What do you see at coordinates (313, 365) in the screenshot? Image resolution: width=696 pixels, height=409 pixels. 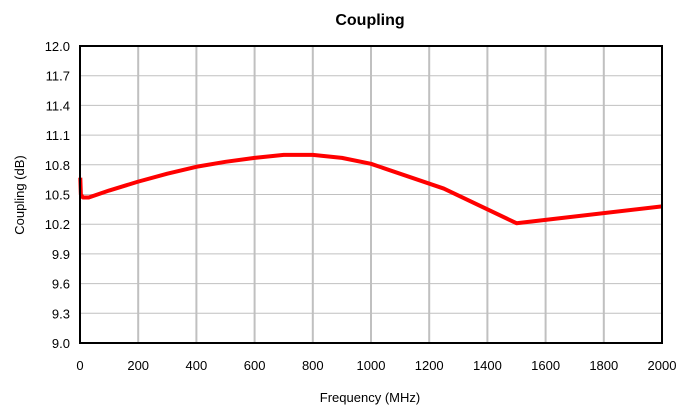 I see `x-tick-label: 800` at bounding box center [313, 365].